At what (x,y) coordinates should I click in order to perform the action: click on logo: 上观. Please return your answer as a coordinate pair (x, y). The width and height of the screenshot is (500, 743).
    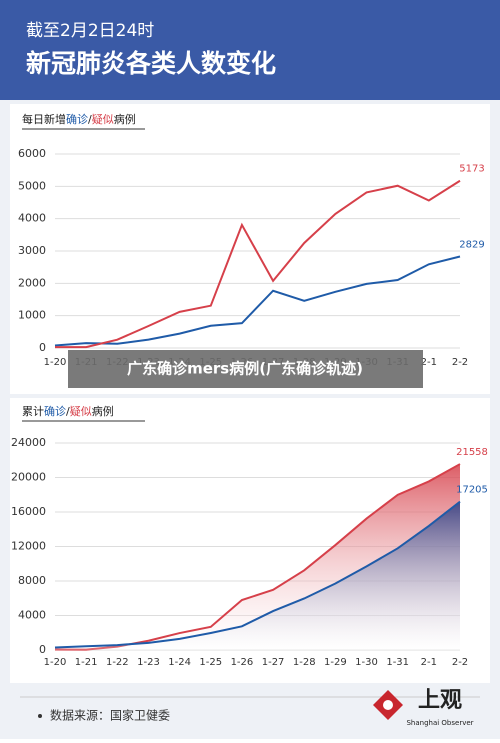
    Looking at the image, I should click on (440, 700).